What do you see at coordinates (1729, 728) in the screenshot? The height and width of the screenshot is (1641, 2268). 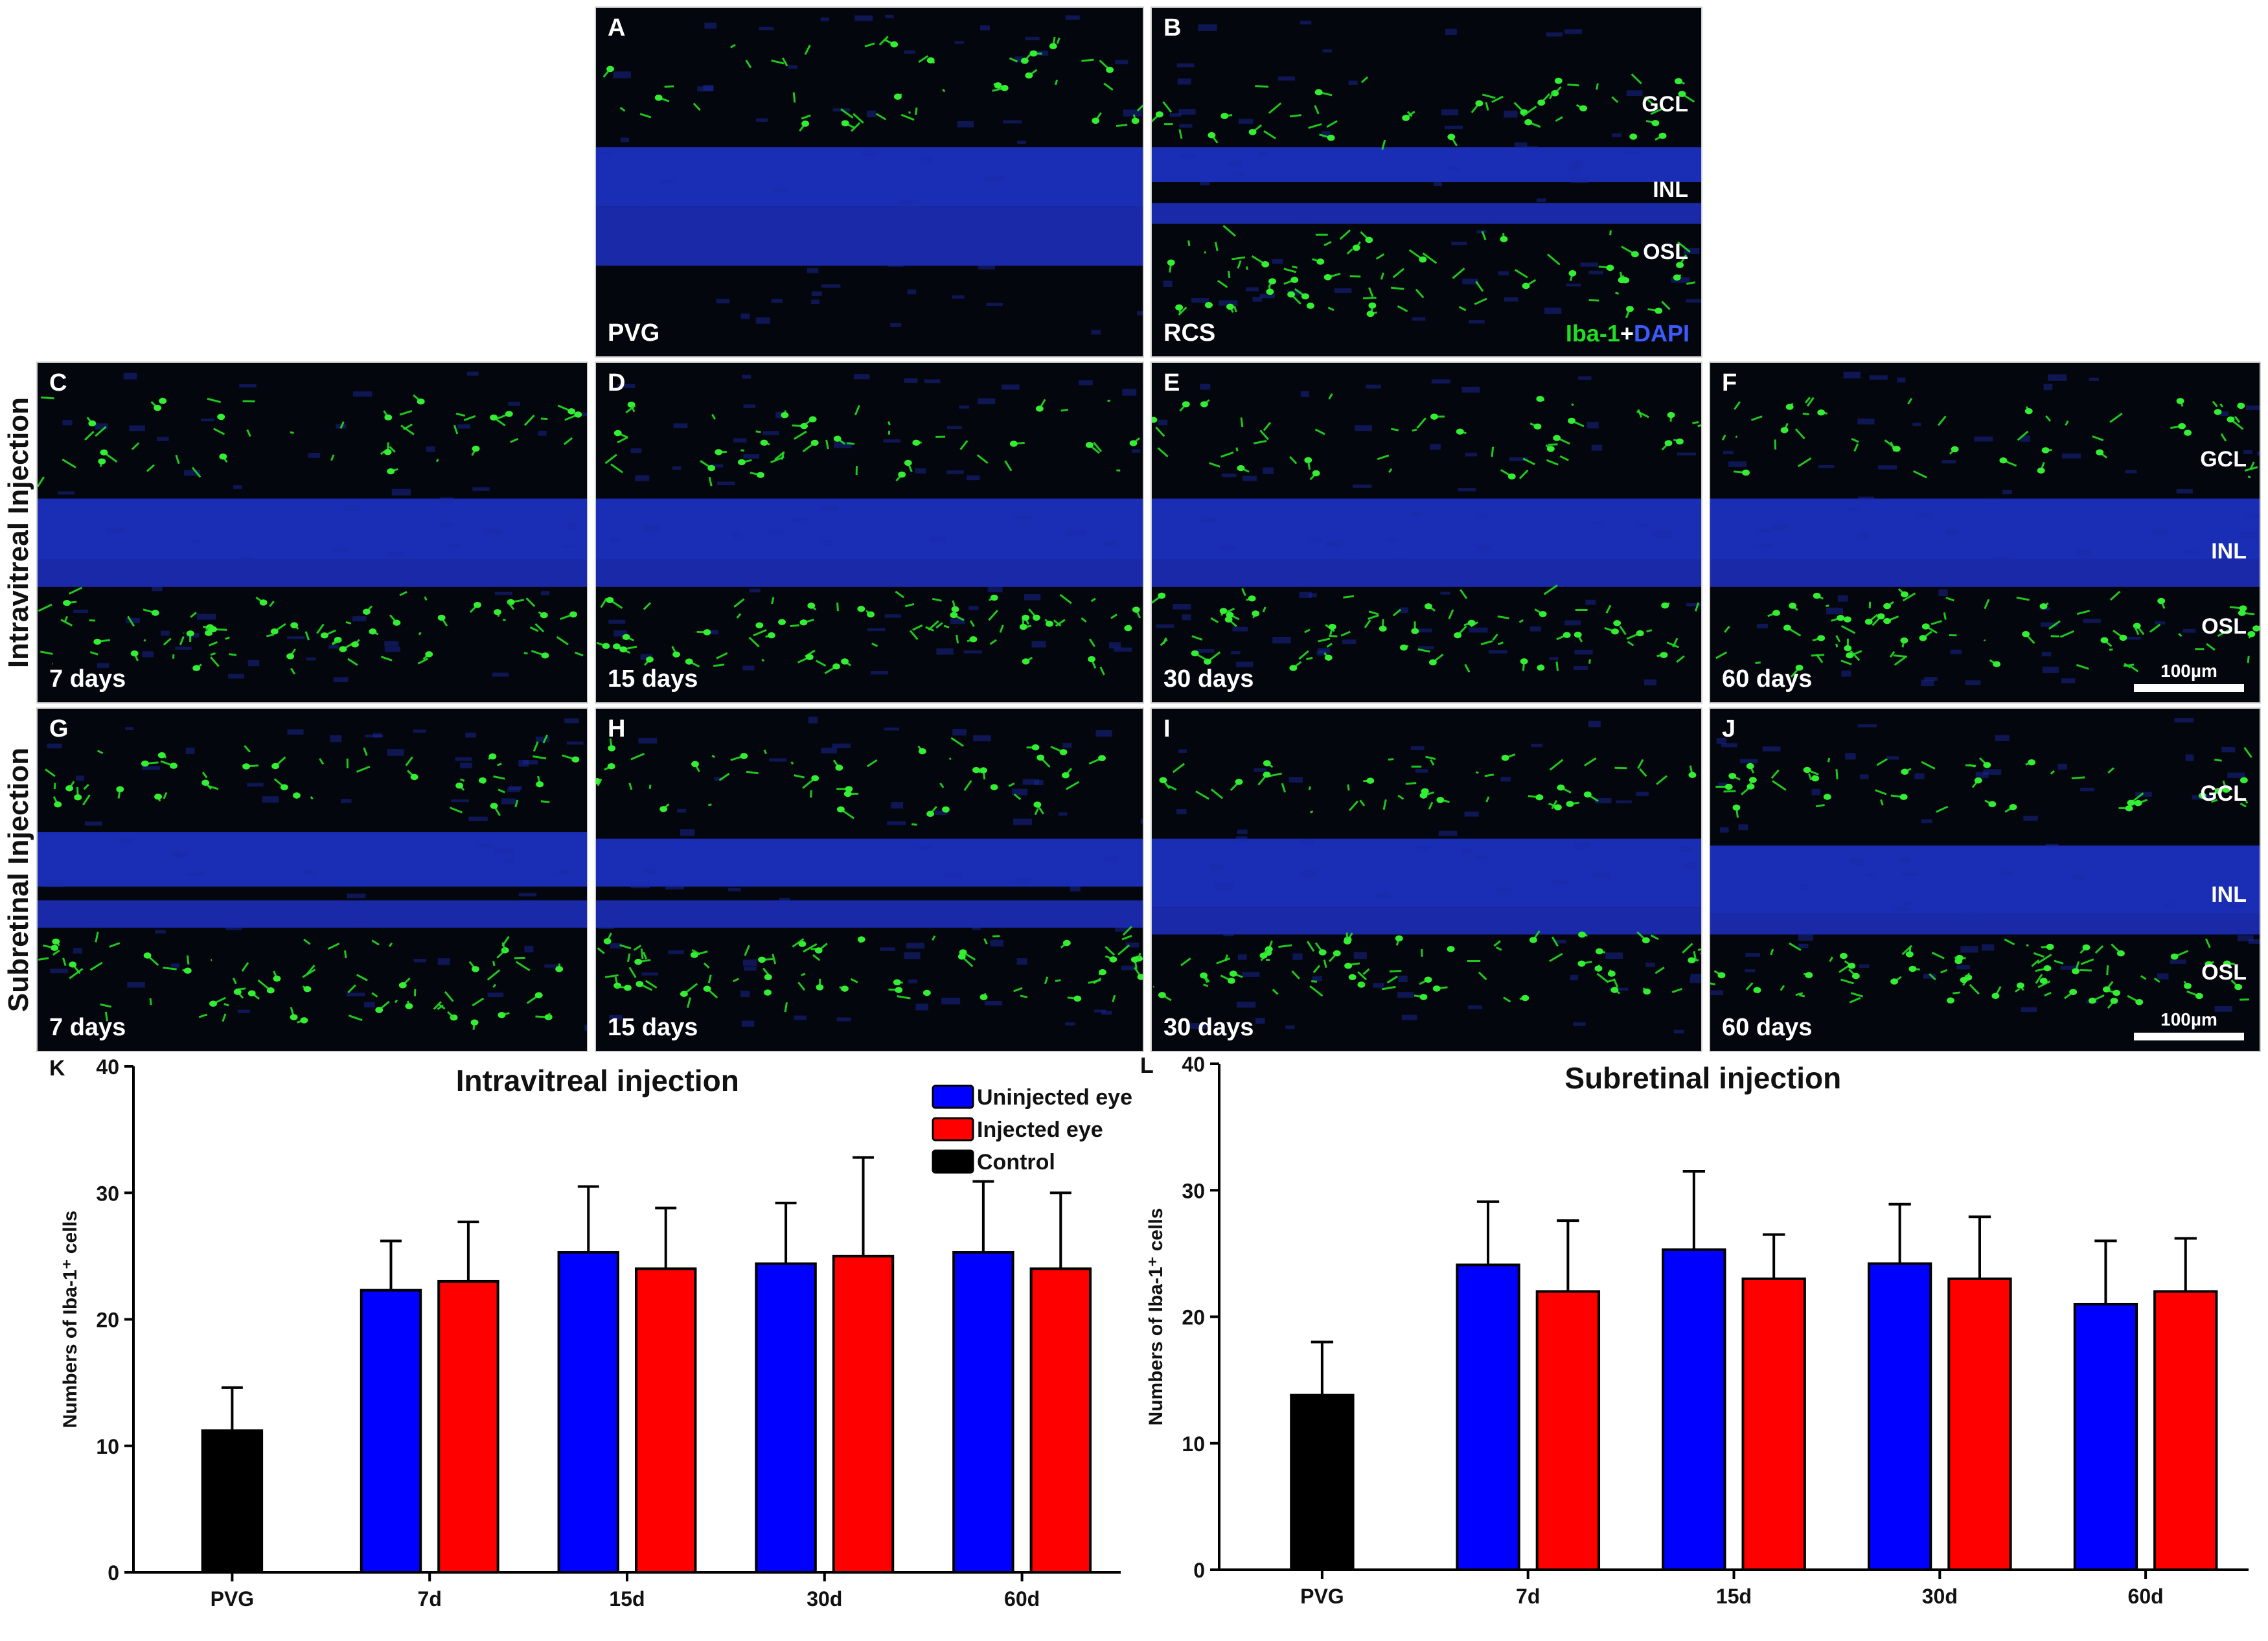 I see `panel-label: J` at bounding box center [1729, 728].